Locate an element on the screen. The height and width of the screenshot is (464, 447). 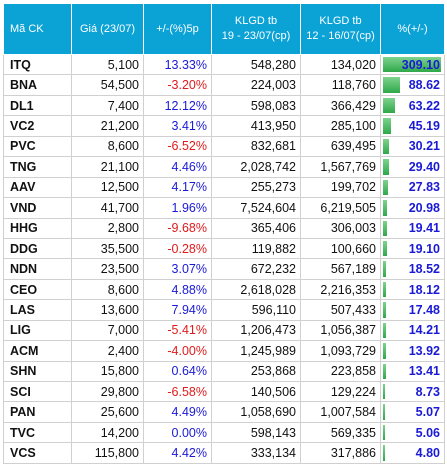
header-klgd-recent-line1: KLGD tb is located at coordinates (256, 21).